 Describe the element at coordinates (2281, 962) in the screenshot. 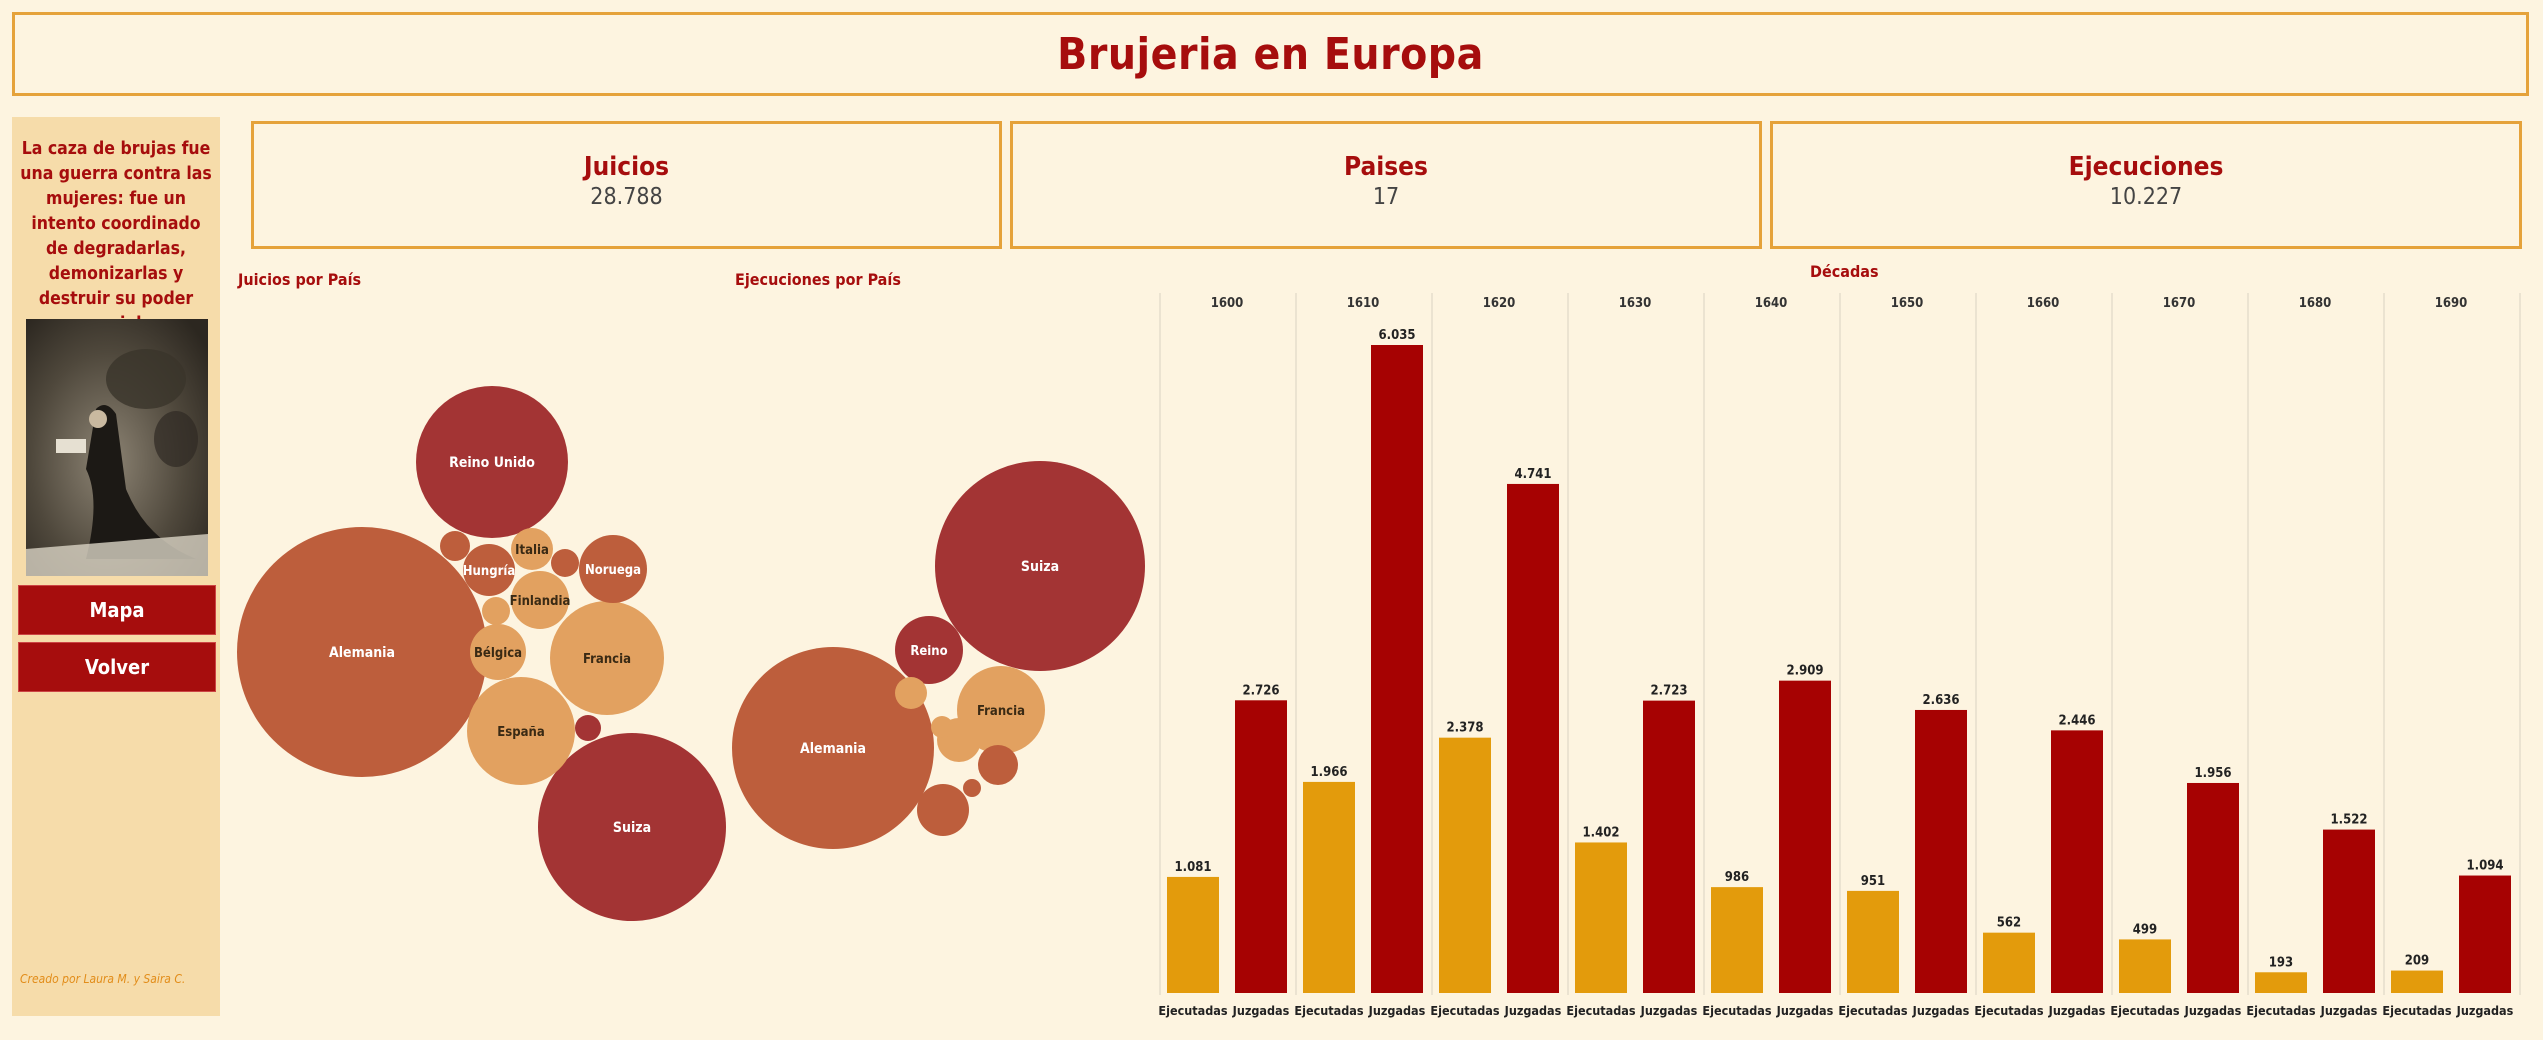

I see `bar-value-ejecutadas-1680: 193` at that location.